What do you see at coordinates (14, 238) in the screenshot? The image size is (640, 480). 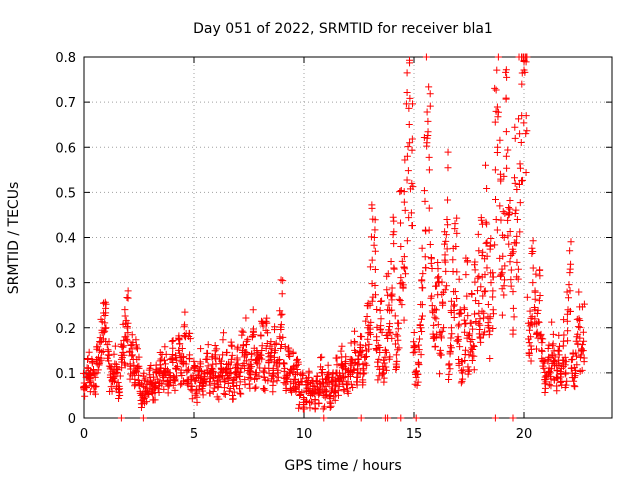 I see `y-axis-label: SRMTID / TECUs` at bounding box center [14, 238].